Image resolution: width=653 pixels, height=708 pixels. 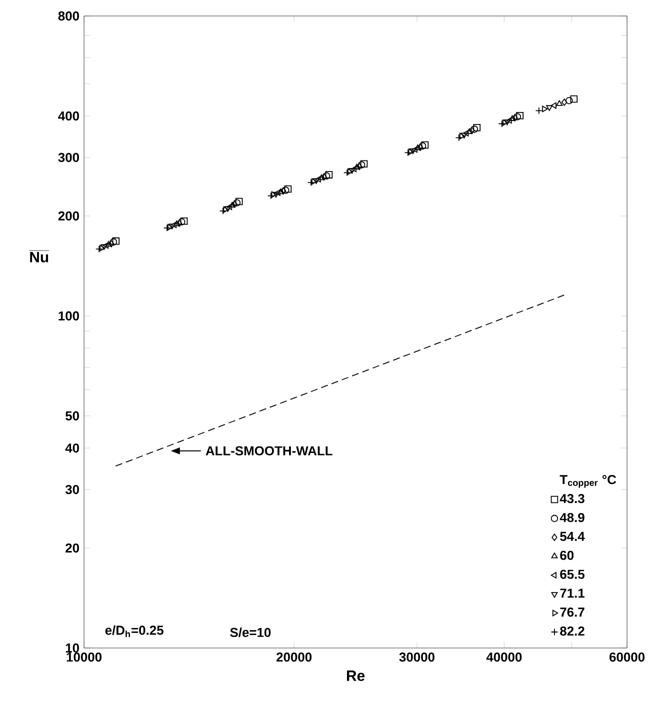 What do you see at coordinates (567, 555) in the screenshot?
I see `legend-label: 60` at bounding box center [567, 555].